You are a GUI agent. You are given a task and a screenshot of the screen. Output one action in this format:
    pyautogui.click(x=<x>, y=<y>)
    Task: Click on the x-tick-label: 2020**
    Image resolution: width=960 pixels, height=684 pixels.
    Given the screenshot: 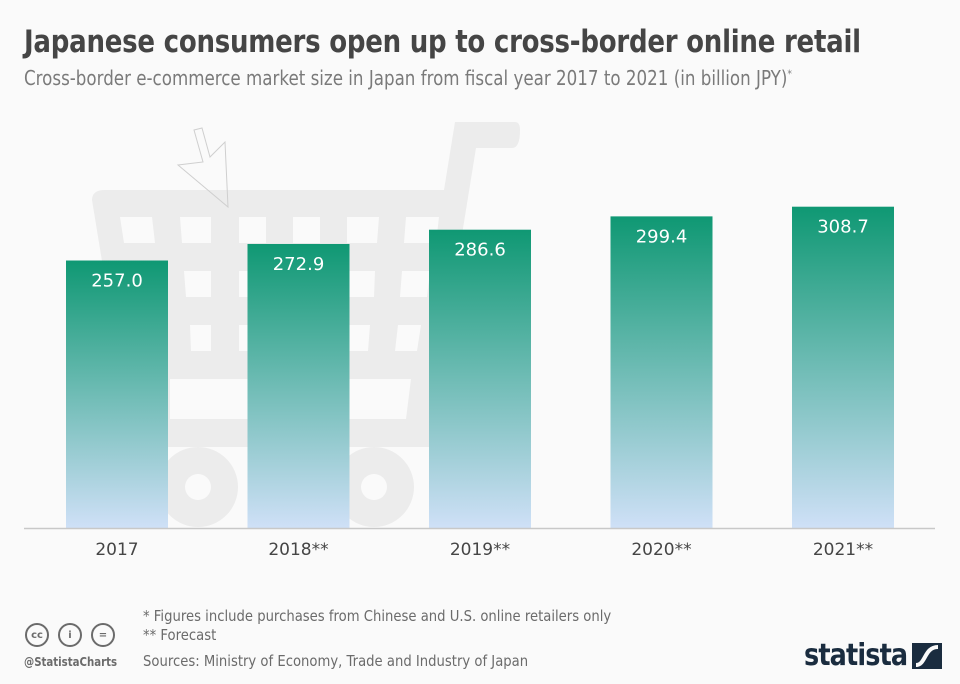 What is the action you would take?
    pyautogui.click(x=661, y=550)
    